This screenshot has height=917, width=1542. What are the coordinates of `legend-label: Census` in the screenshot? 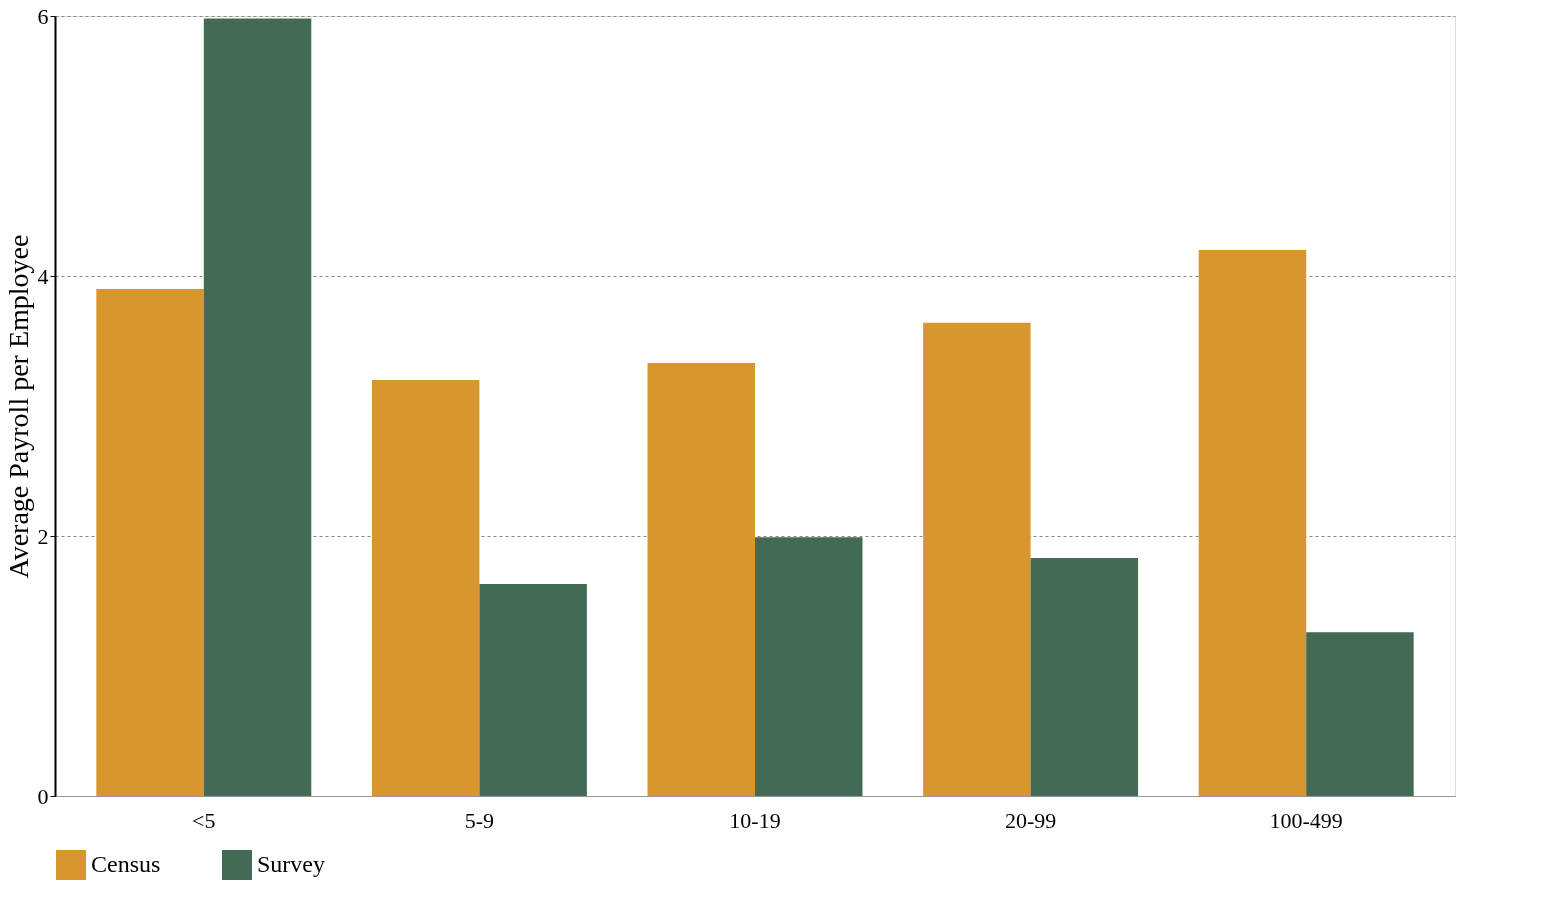 It's located at (126, 864).